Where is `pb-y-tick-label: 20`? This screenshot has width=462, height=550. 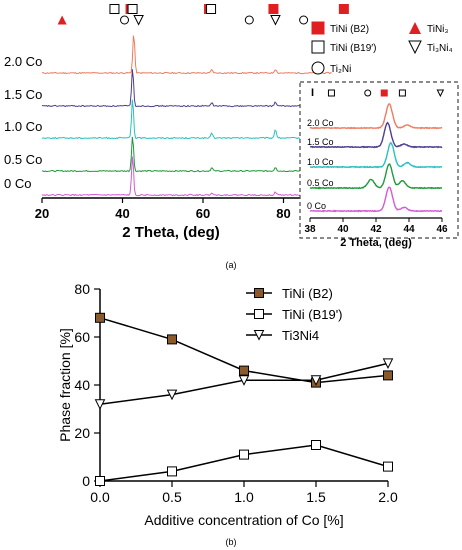 pb-y-tick-label: 20 is located at coordinates (82, 433).